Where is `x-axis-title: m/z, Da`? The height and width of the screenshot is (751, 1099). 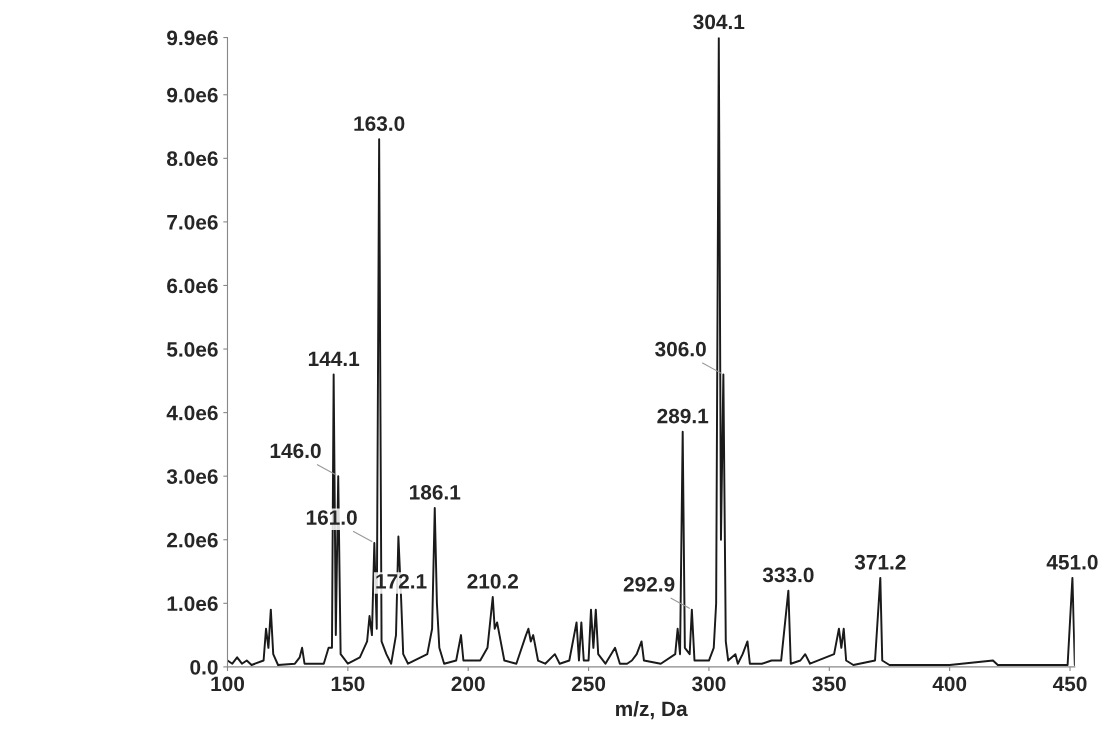 x-axis-title: m/z, Da is located at coordinates (652, 710).